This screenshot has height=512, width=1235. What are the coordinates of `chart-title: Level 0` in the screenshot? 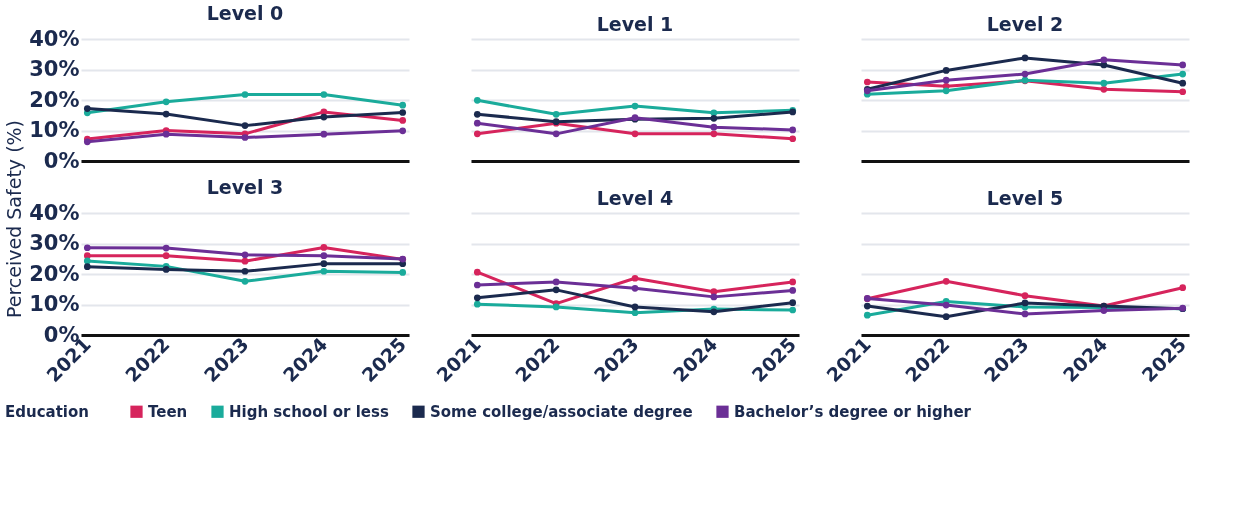 It's located at (245, 13).